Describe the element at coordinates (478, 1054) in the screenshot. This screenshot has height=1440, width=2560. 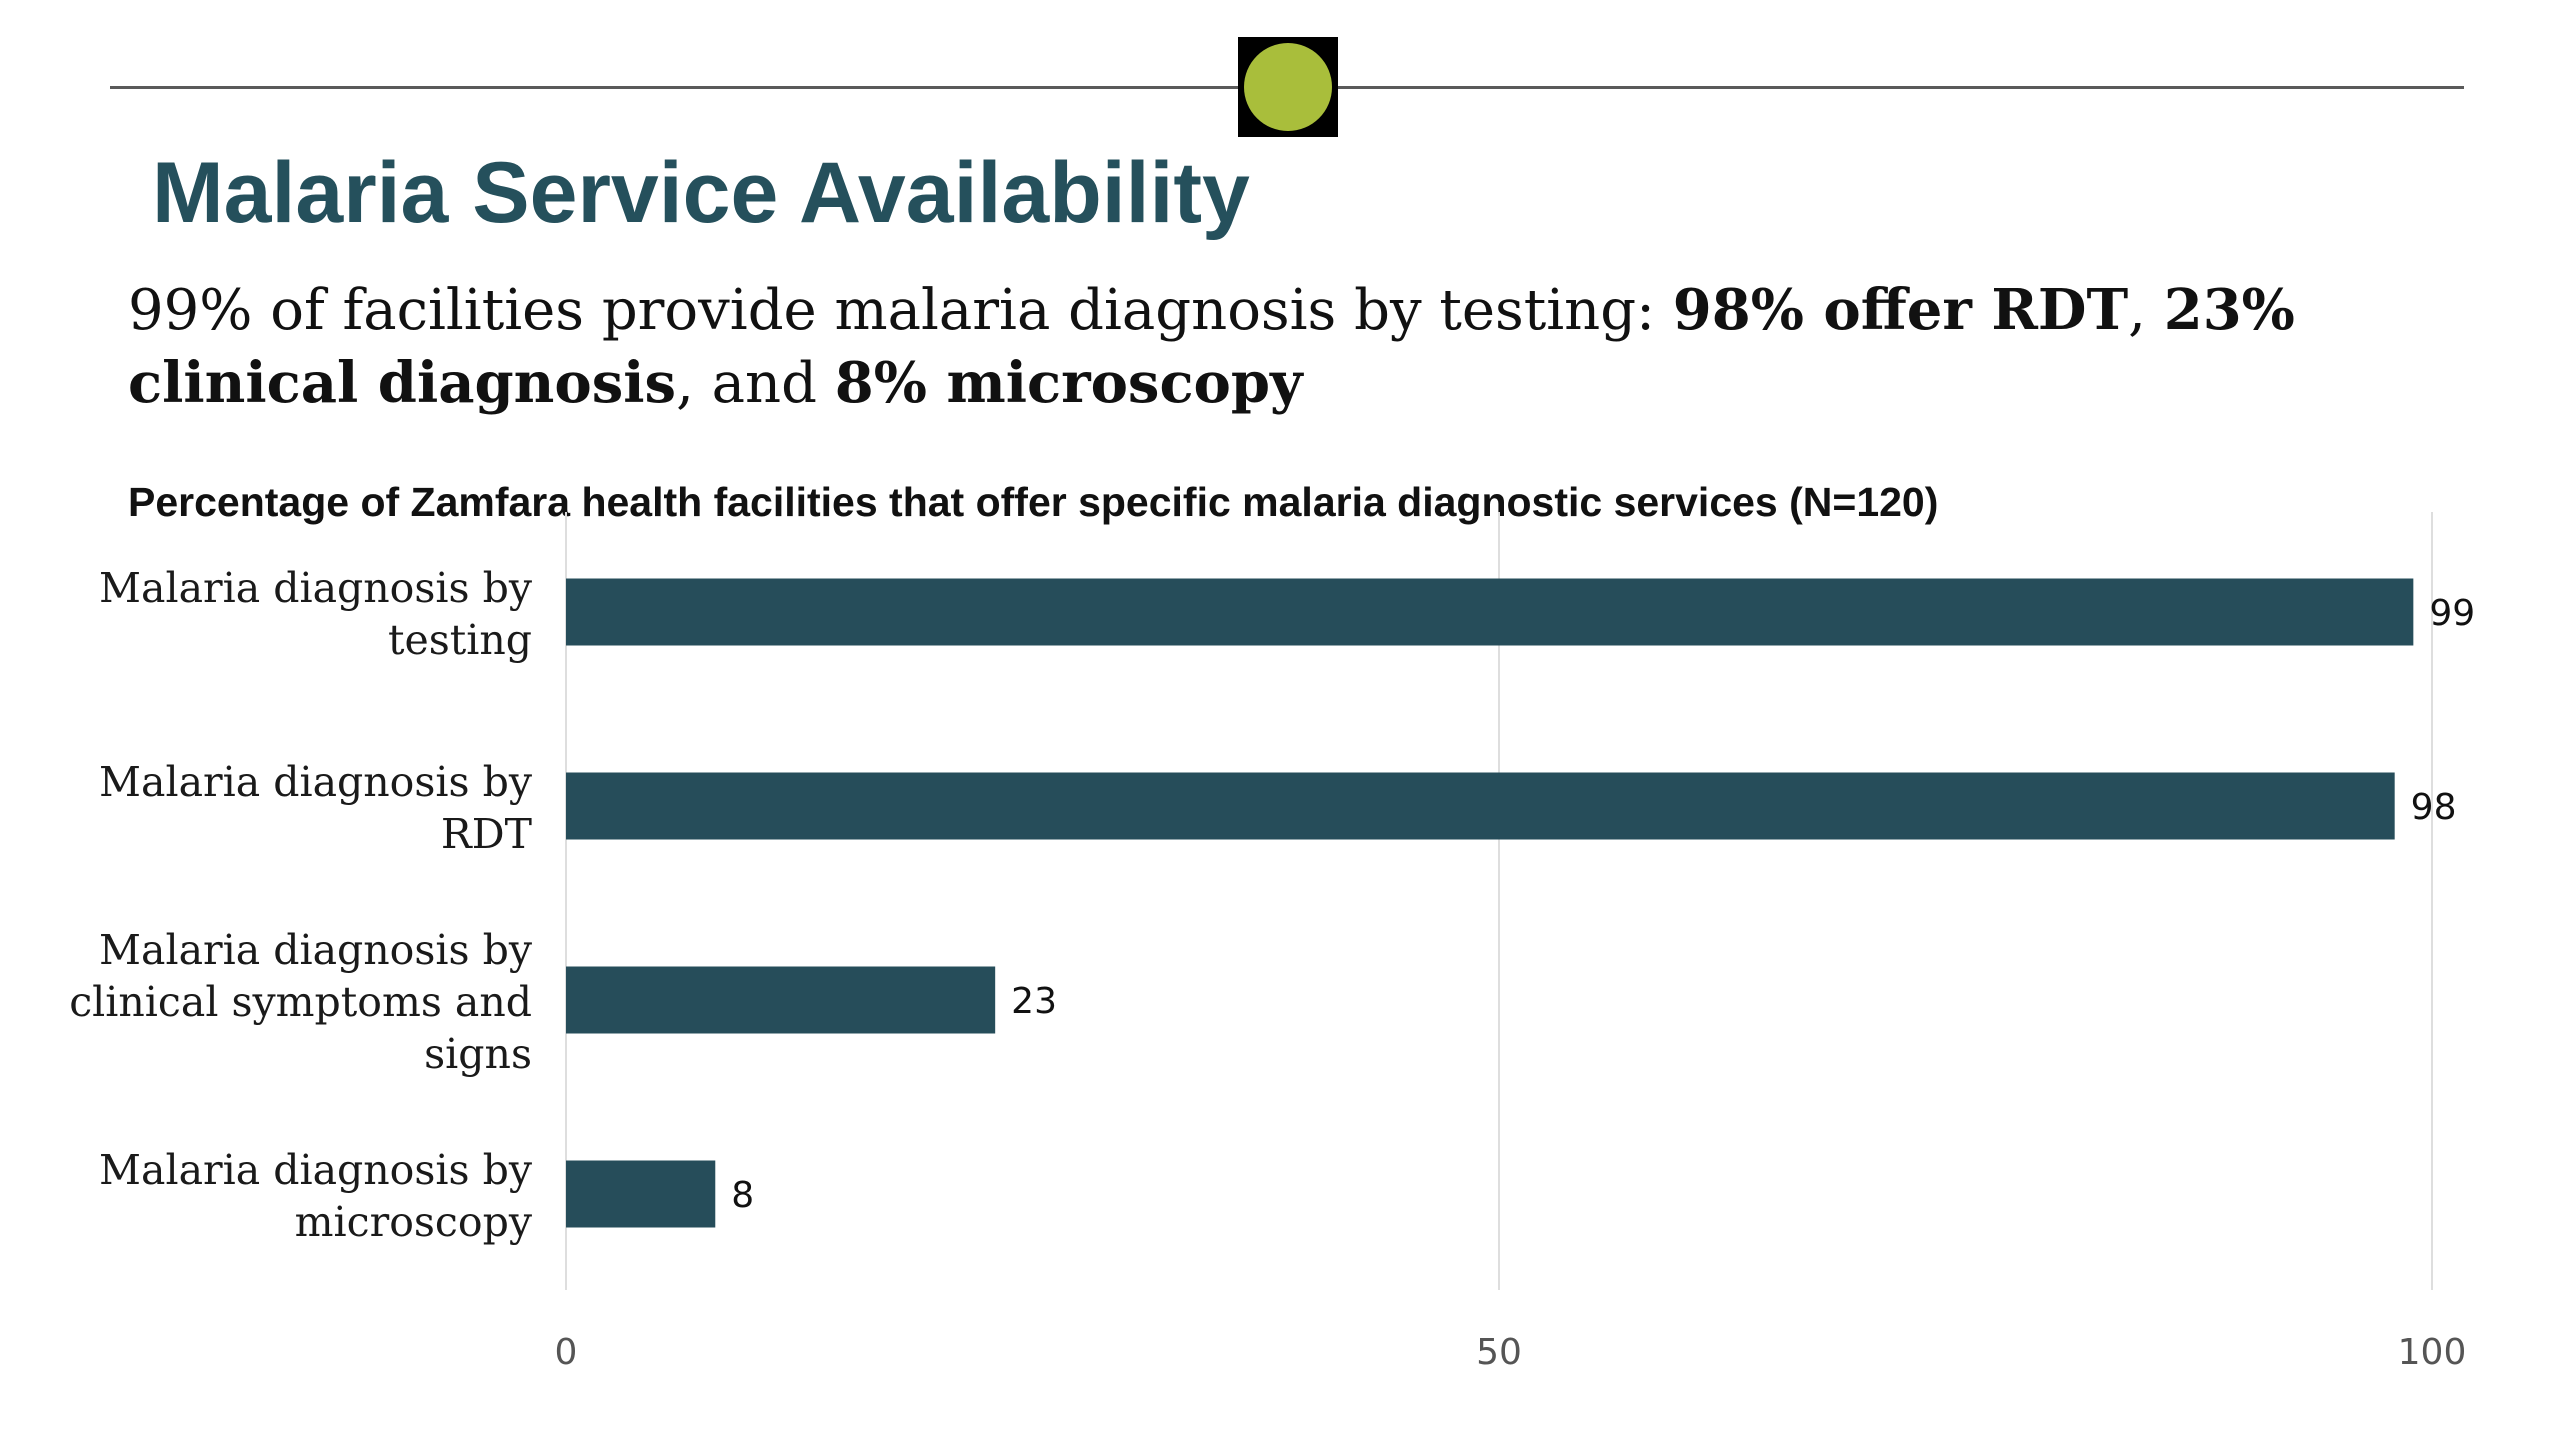
I see `category-label-line: signs` at that location.